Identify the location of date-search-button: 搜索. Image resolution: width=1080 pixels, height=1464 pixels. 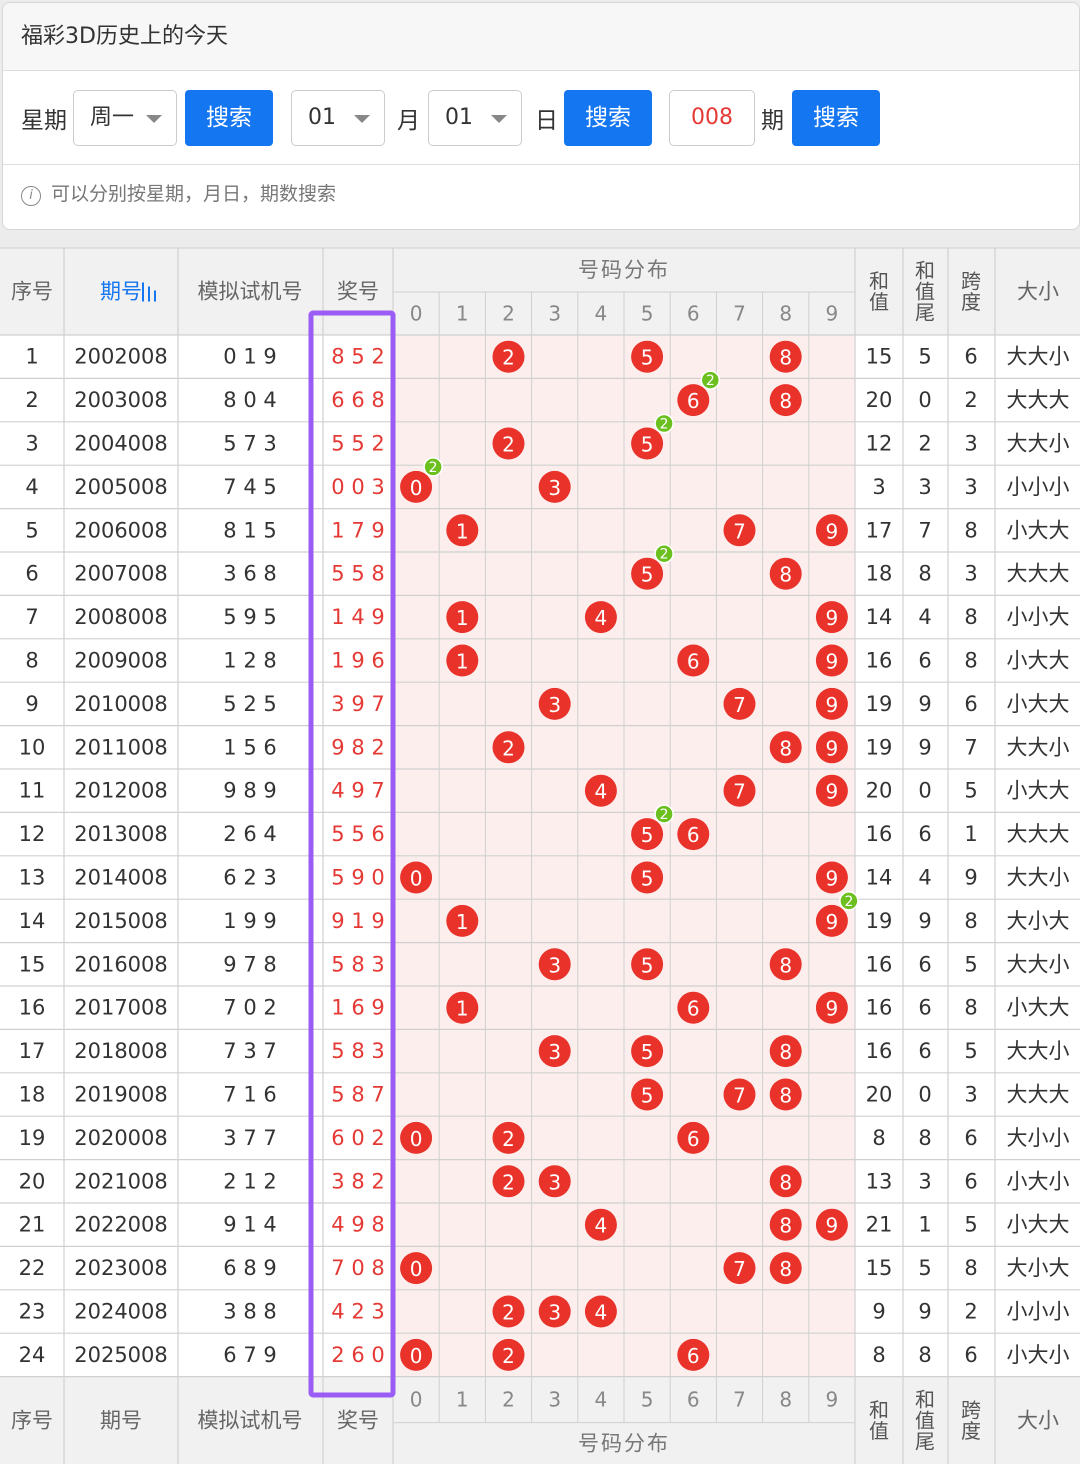
(608, 118).